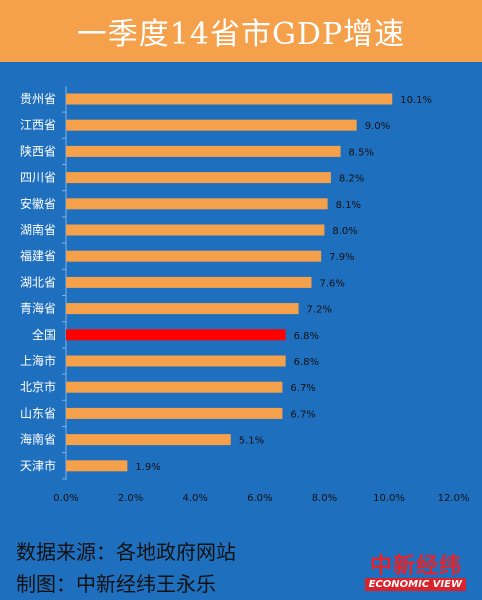 This screenshot has width=482, height=600. I want to click on value-label: 7.9%, so click(341, 257).